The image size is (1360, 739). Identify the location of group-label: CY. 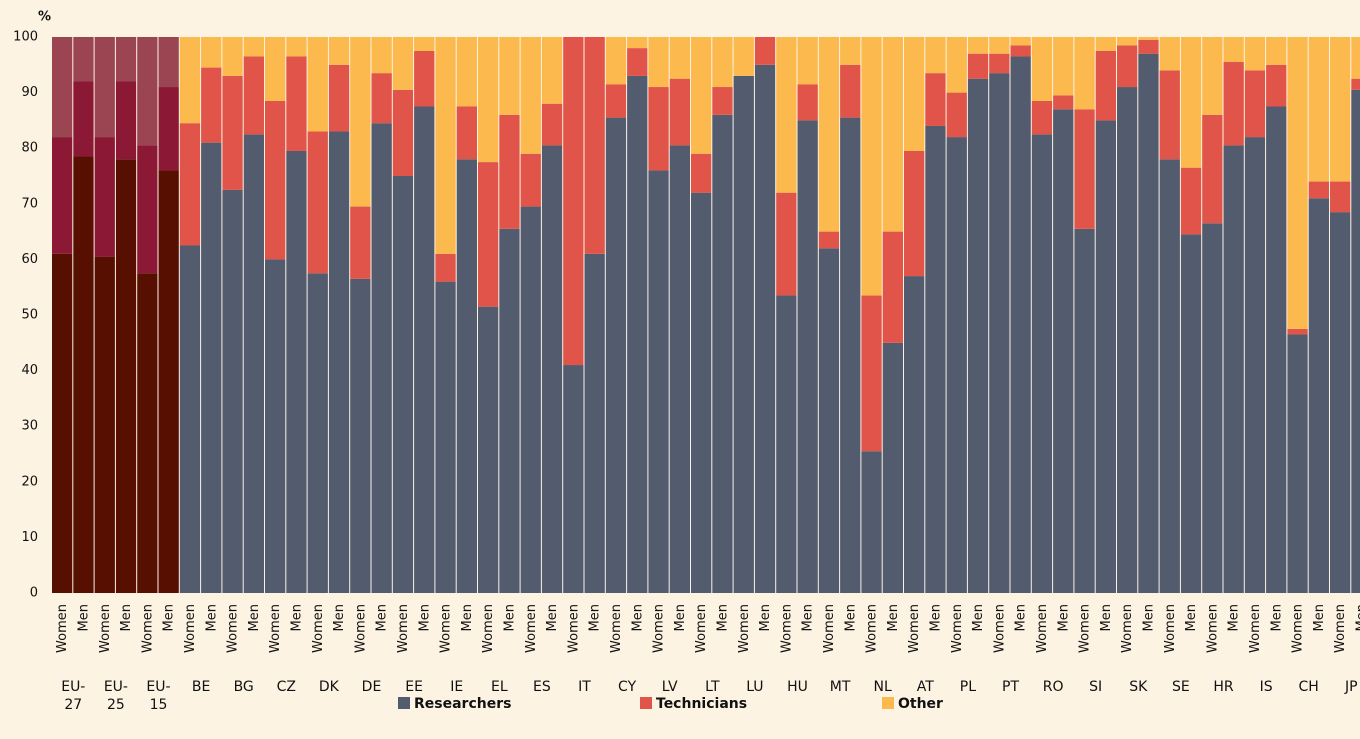
(627, 687).